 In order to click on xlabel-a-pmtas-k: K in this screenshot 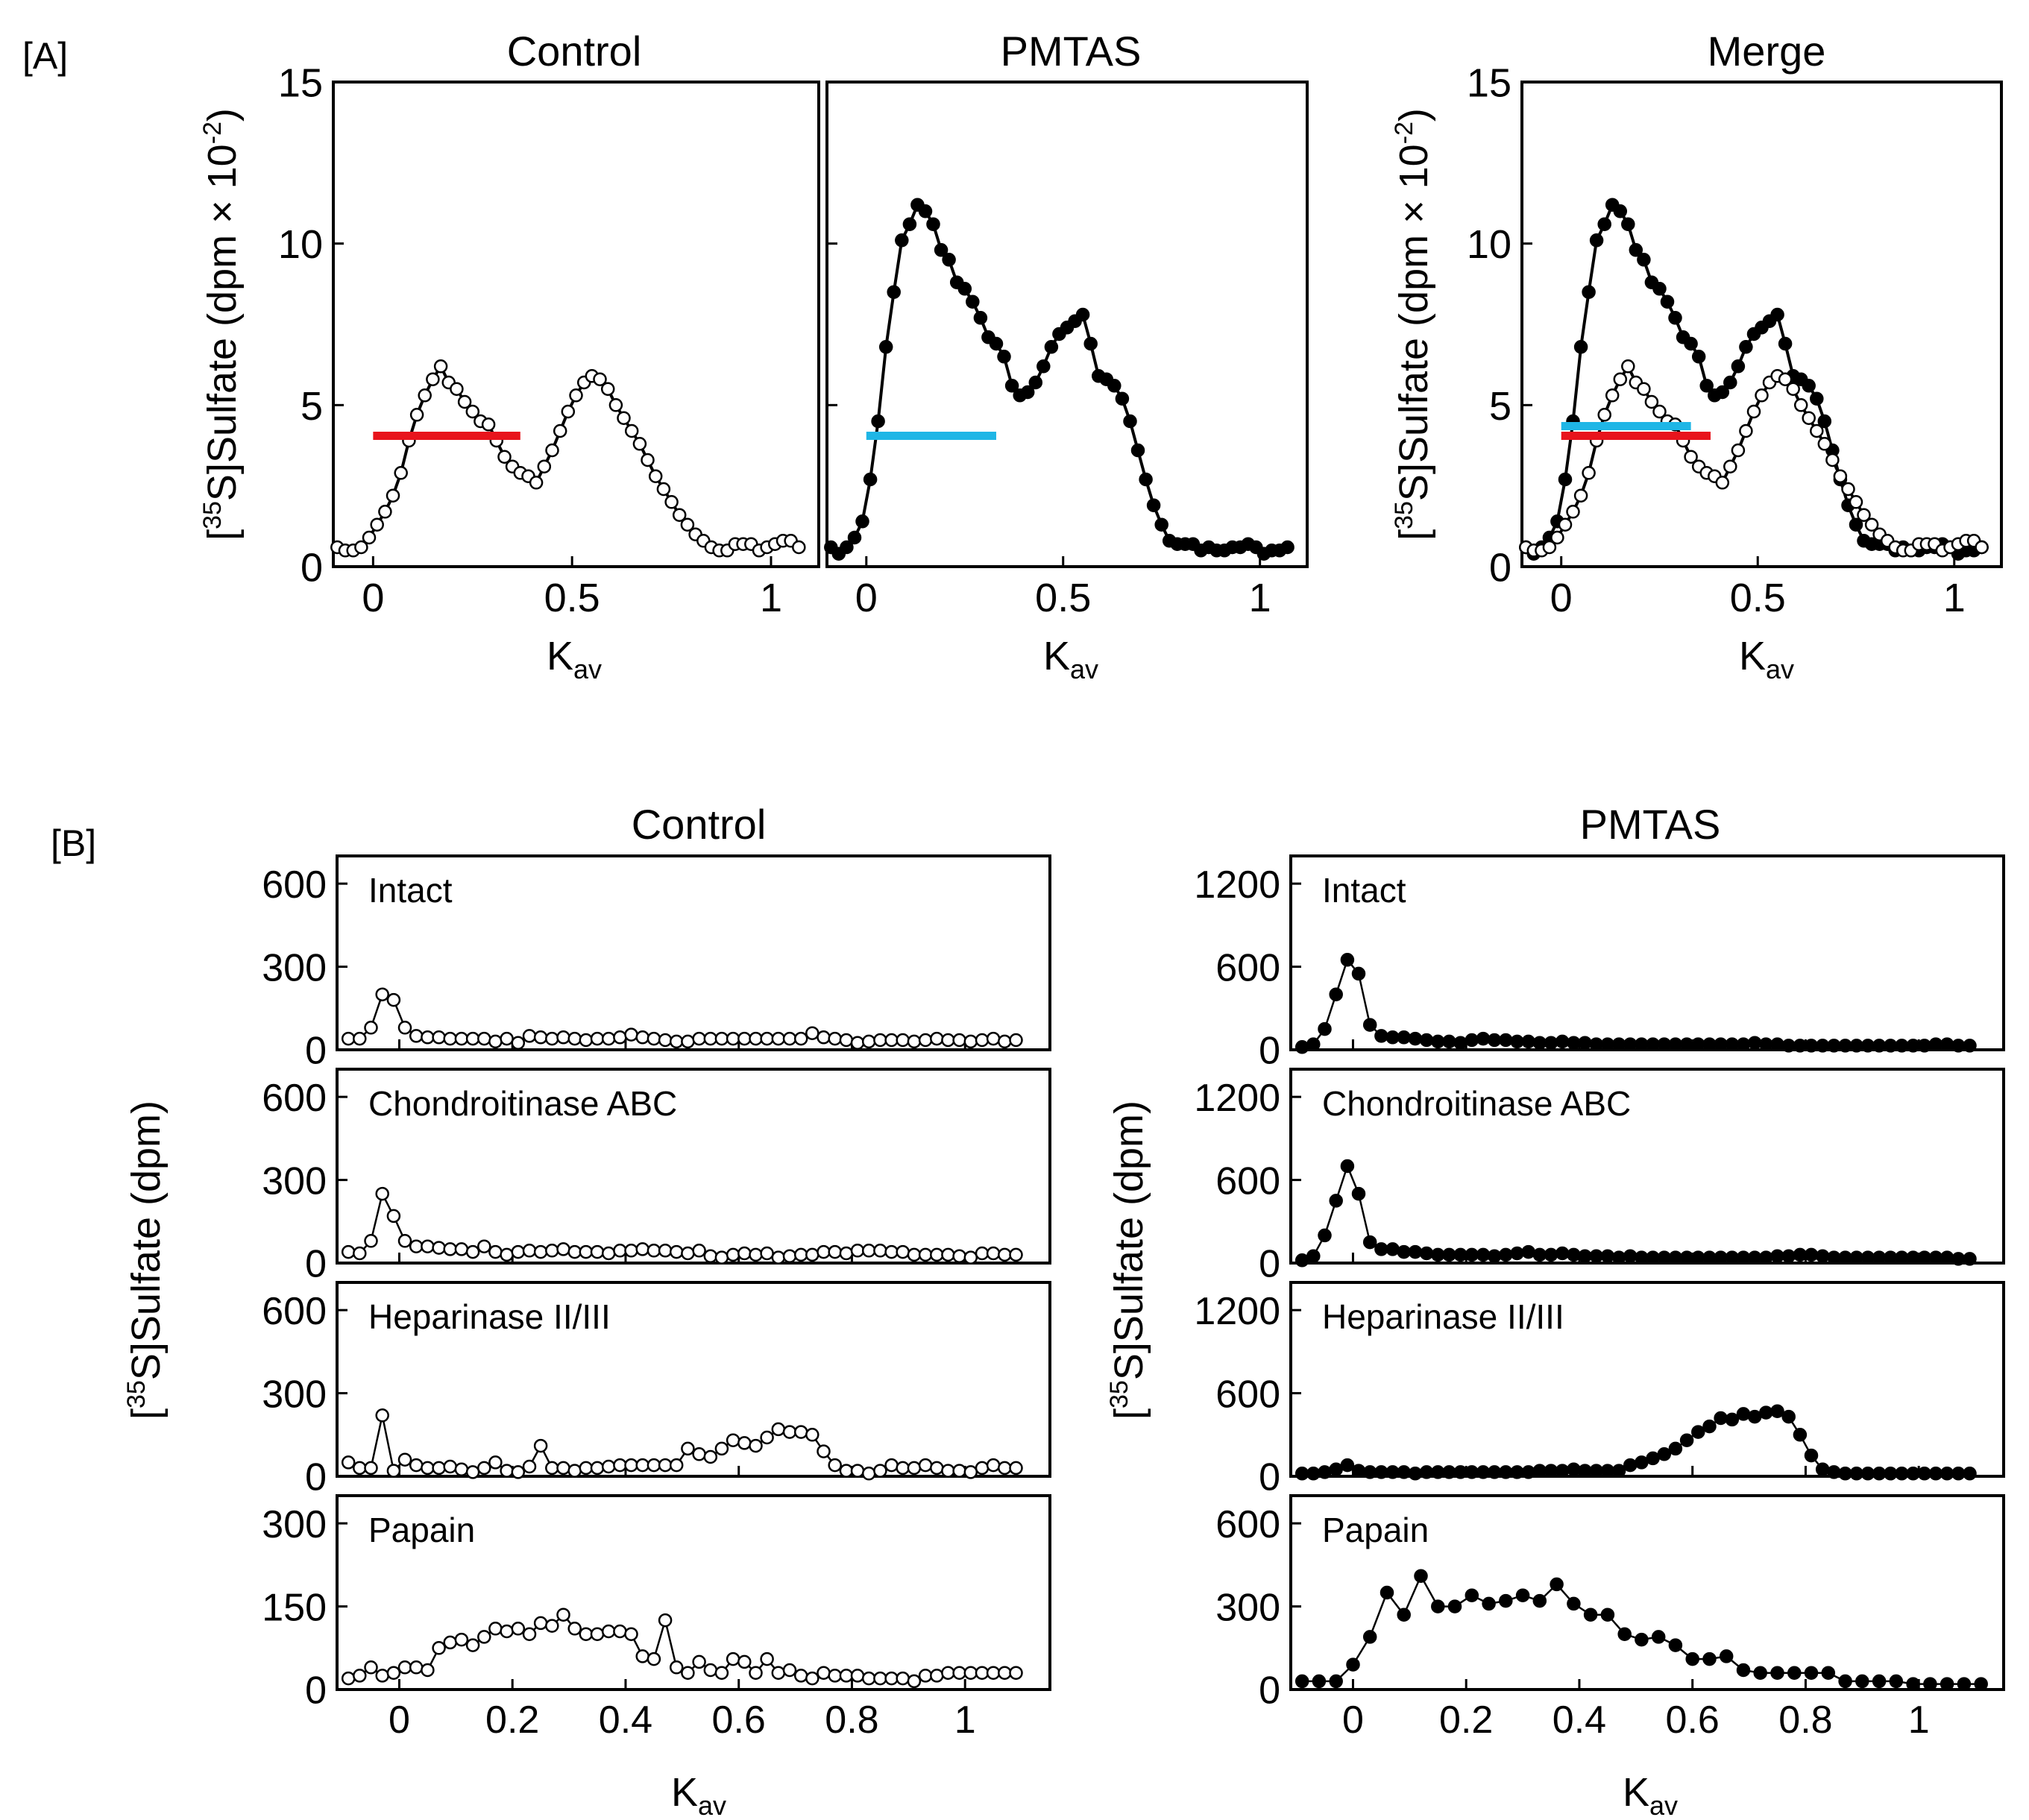, I will do `click(1056, 656)`.